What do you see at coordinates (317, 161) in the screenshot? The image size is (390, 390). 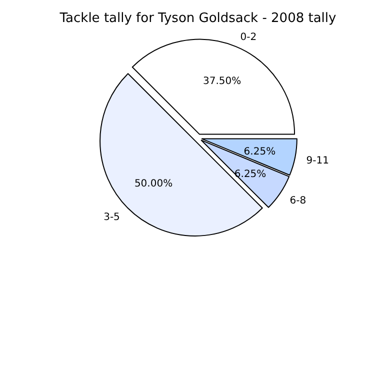 I see `slice-label: 9-11` at bounding box center [317, 161].